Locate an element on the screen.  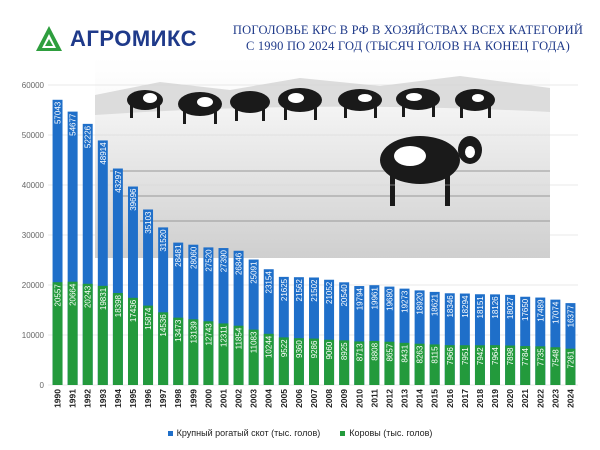
data-label-cows: 15874 is located at coordinates (148, 318).